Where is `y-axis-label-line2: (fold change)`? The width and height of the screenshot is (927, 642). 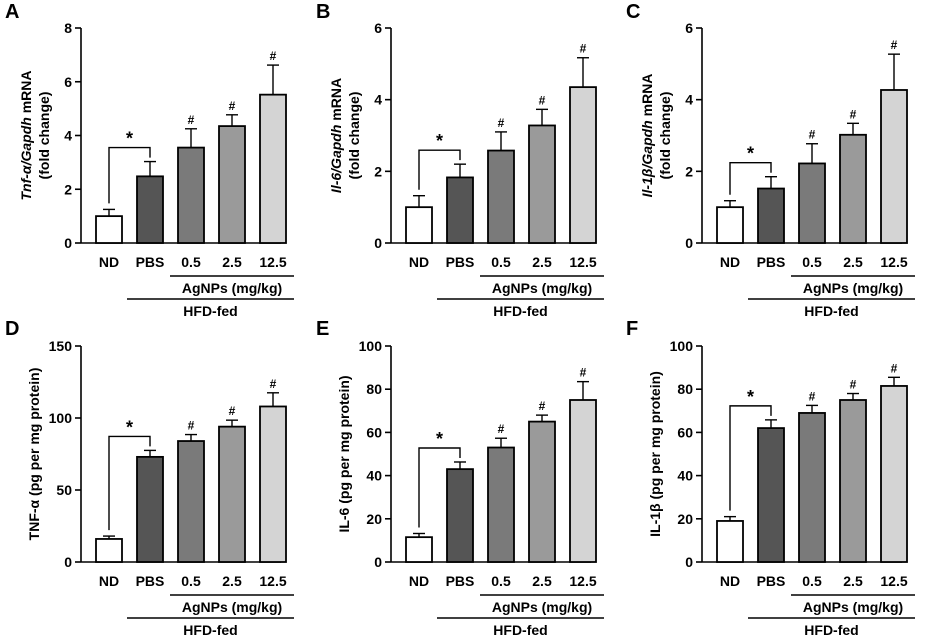 y-axis-label-line2: (fold change) is located at coordinates (44, 136).